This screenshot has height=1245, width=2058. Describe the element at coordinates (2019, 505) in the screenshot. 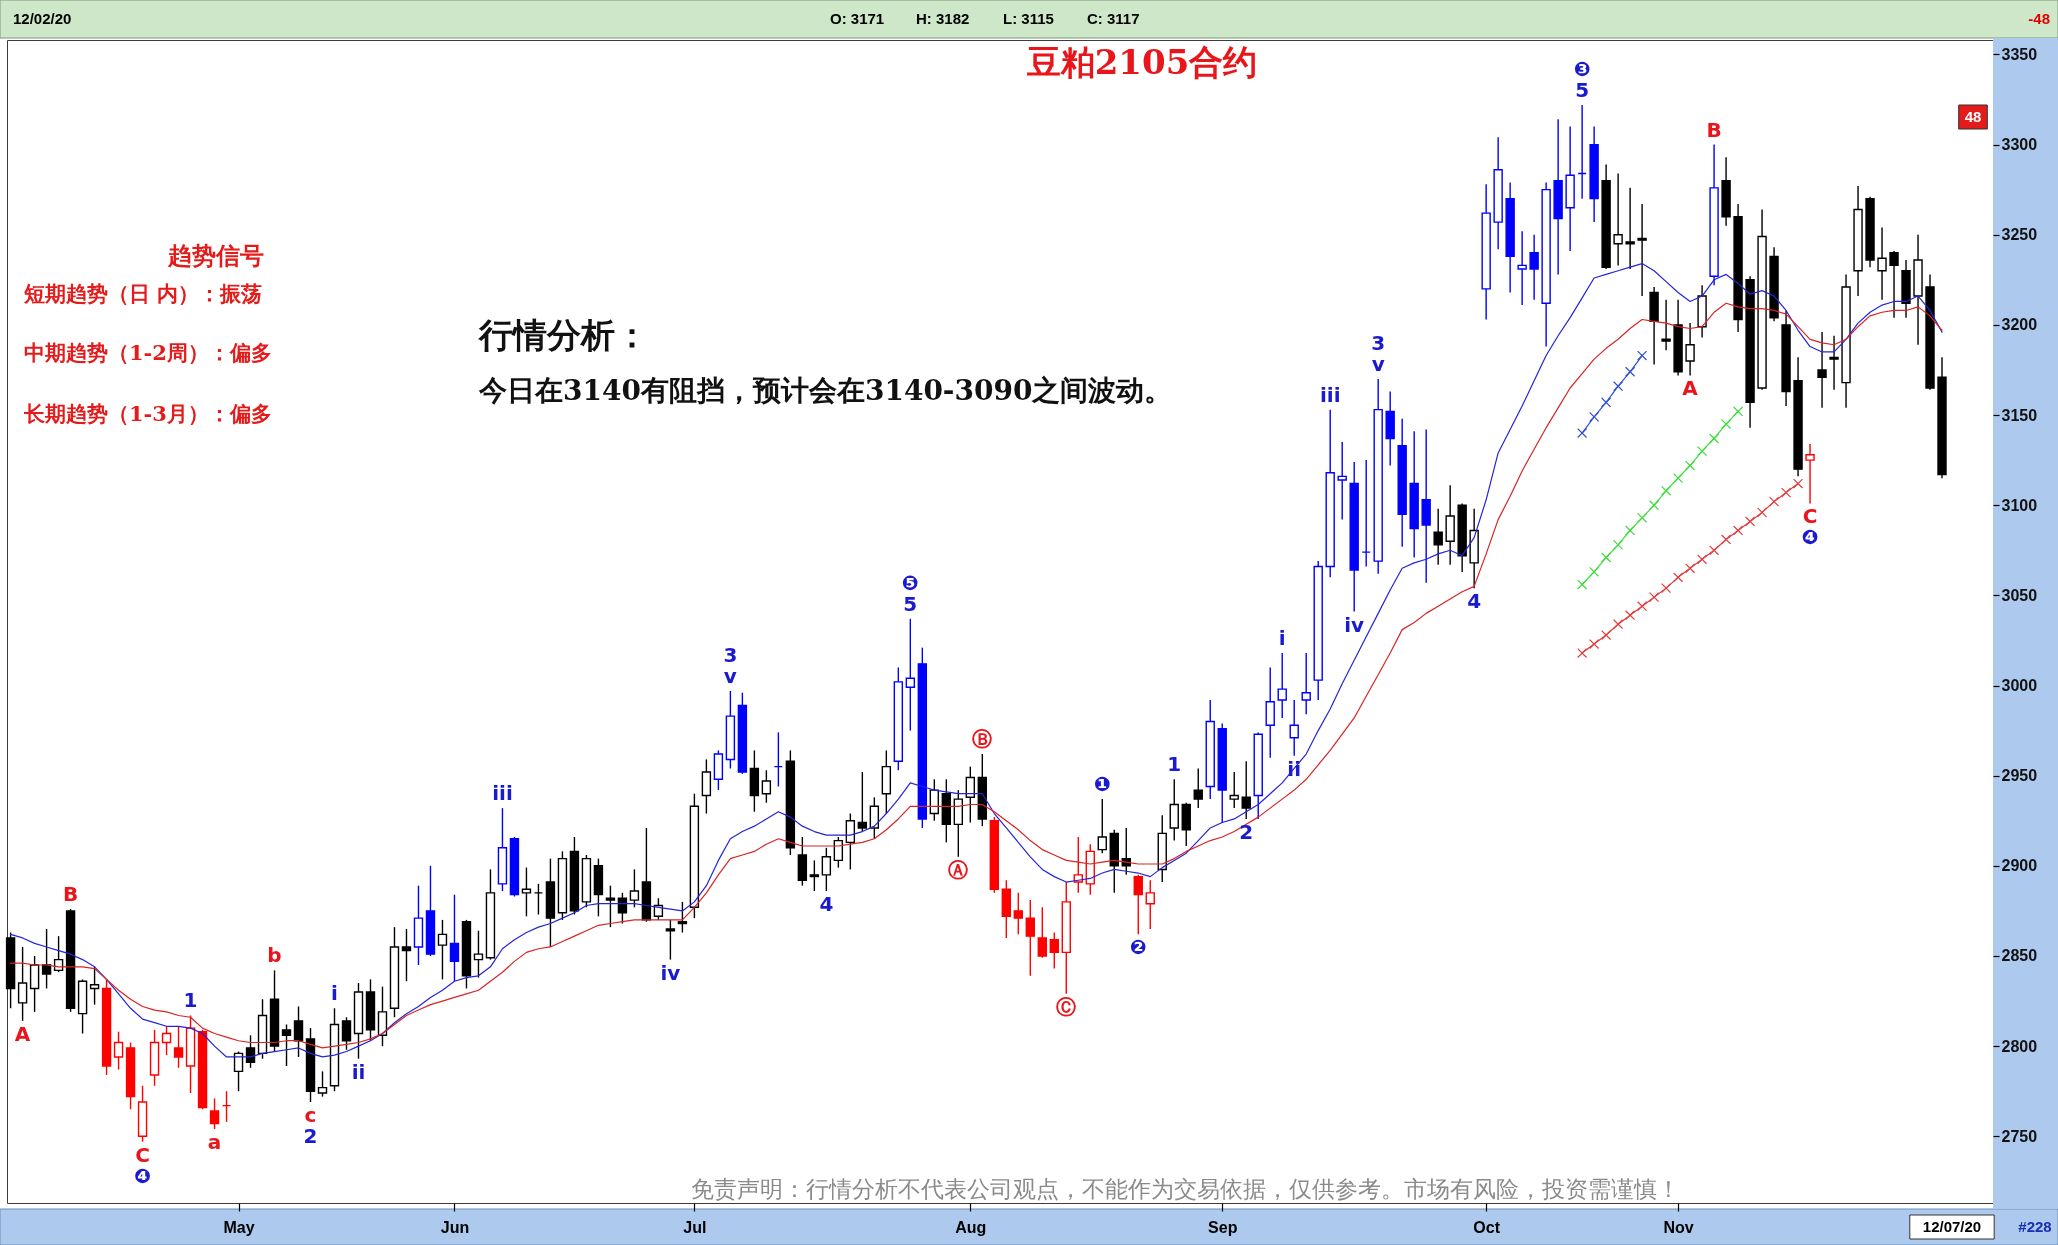

I see `y-tick-label: 3100` at that location.